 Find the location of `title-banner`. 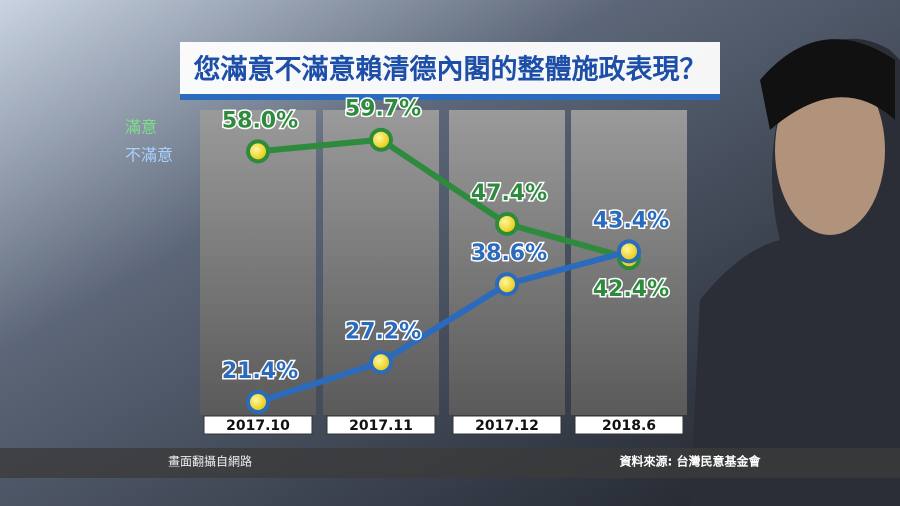

title-banner is located at coordinates (450, 71).